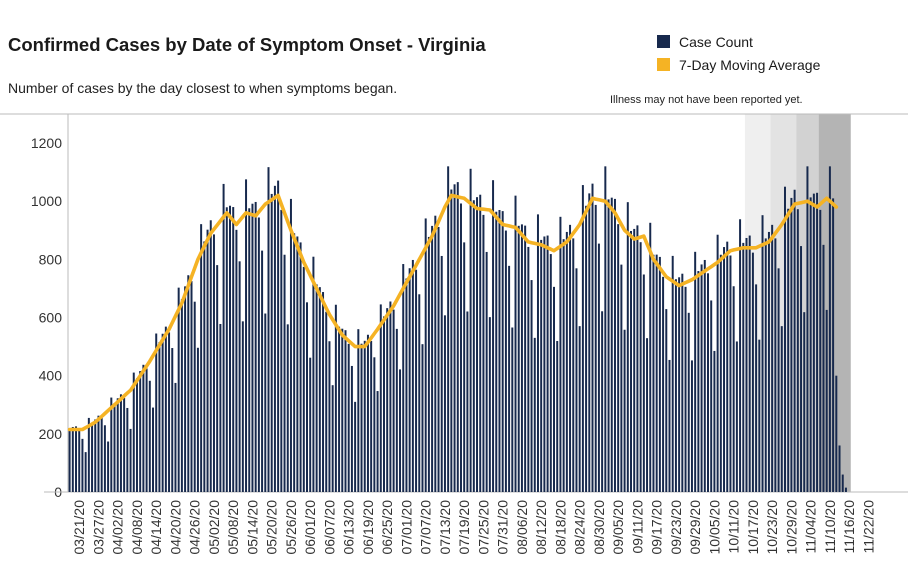 The width and height of the screenshot is (908, 577). Describe the element at coordinates (118, 527) in the screenshot. I see `x-tick-label: 04/02/20` at that location.